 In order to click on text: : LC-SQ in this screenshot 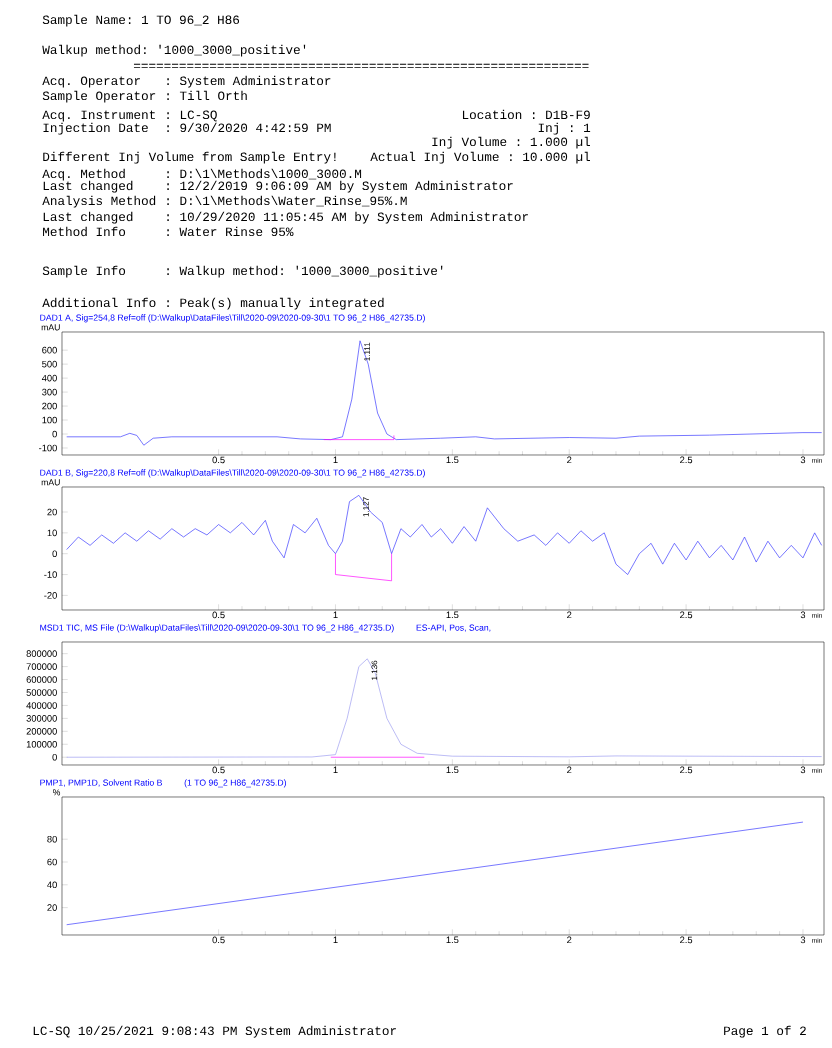, I will do `click(192, 116)`.